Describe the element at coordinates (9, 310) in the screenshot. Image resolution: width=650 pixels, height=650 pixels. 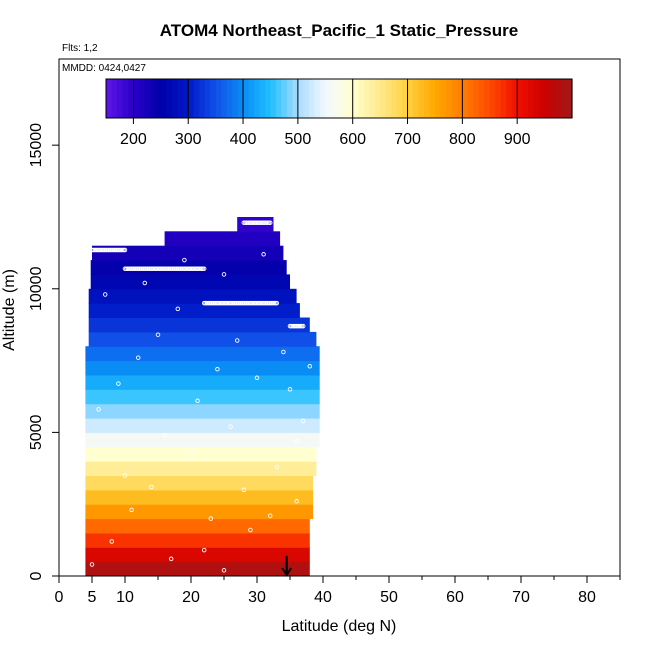
I see `y-axis-label: Altitude (m)` at that location.